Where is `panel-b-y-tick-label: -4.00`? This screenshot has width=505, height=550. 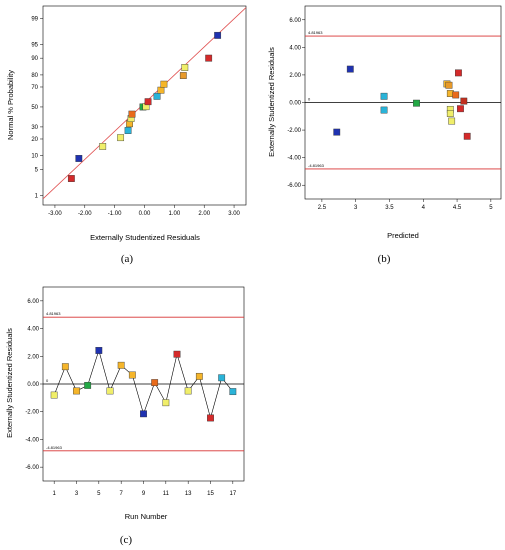
panel-b-y-tick-label: -4.00 is located at coordinates (294, 159).